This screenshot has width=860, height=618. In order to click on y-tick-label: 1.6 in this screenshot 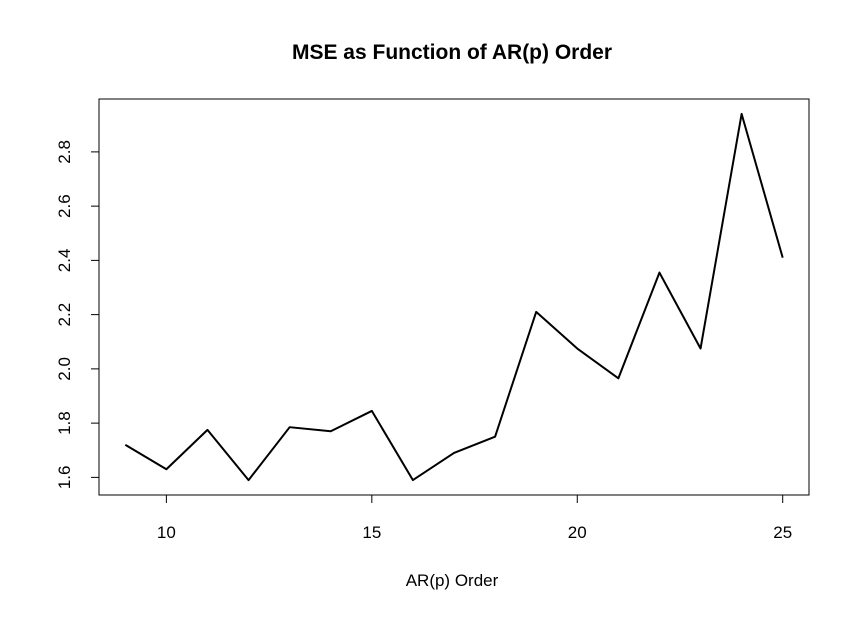, I will do `click(64, 478)`.